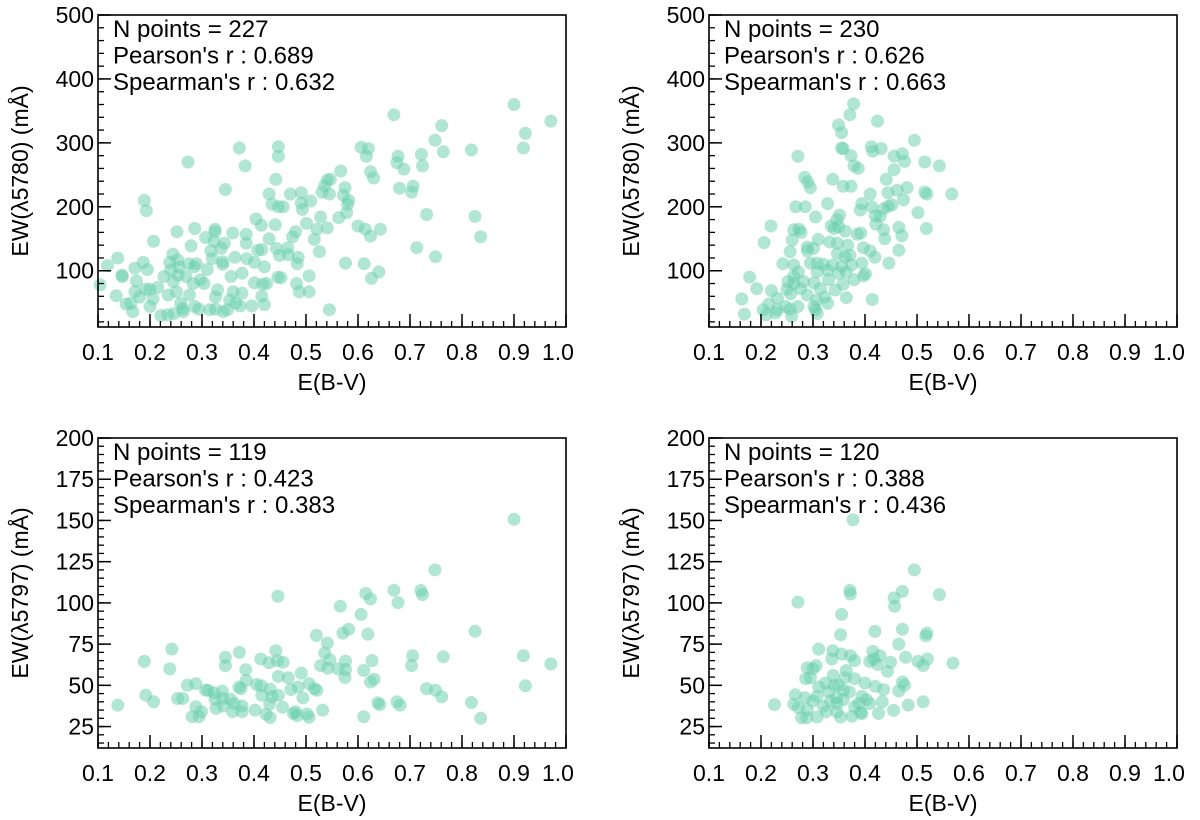 This screenshot has height=820, width=1200. What do you see at coordinates (686, 207) in the screenshot?
I see `y-tick-label: 200` at bounding box center [686, 207].